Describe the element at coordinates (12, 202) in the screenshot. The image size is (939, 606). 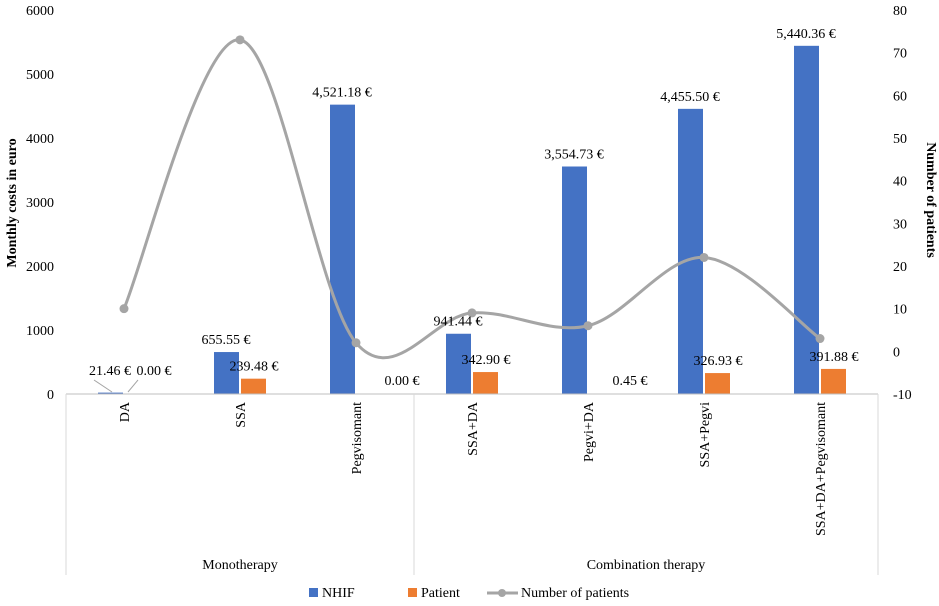
I see `y-axis-title: Monthly costs in euro` at that location.